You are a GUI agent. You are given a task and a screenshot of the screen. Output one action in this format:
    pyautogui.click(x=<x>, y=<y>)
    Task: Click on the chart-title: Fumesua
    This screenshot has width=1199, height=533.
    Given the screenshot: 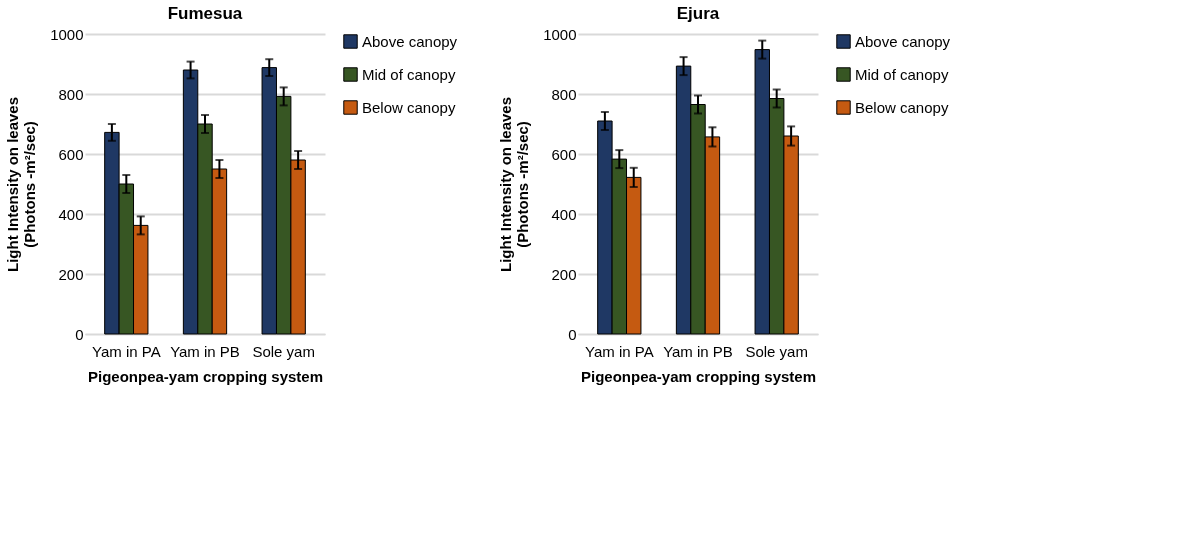 What is the action you would take?
    pyautogui.click(x=205, y=13)
    